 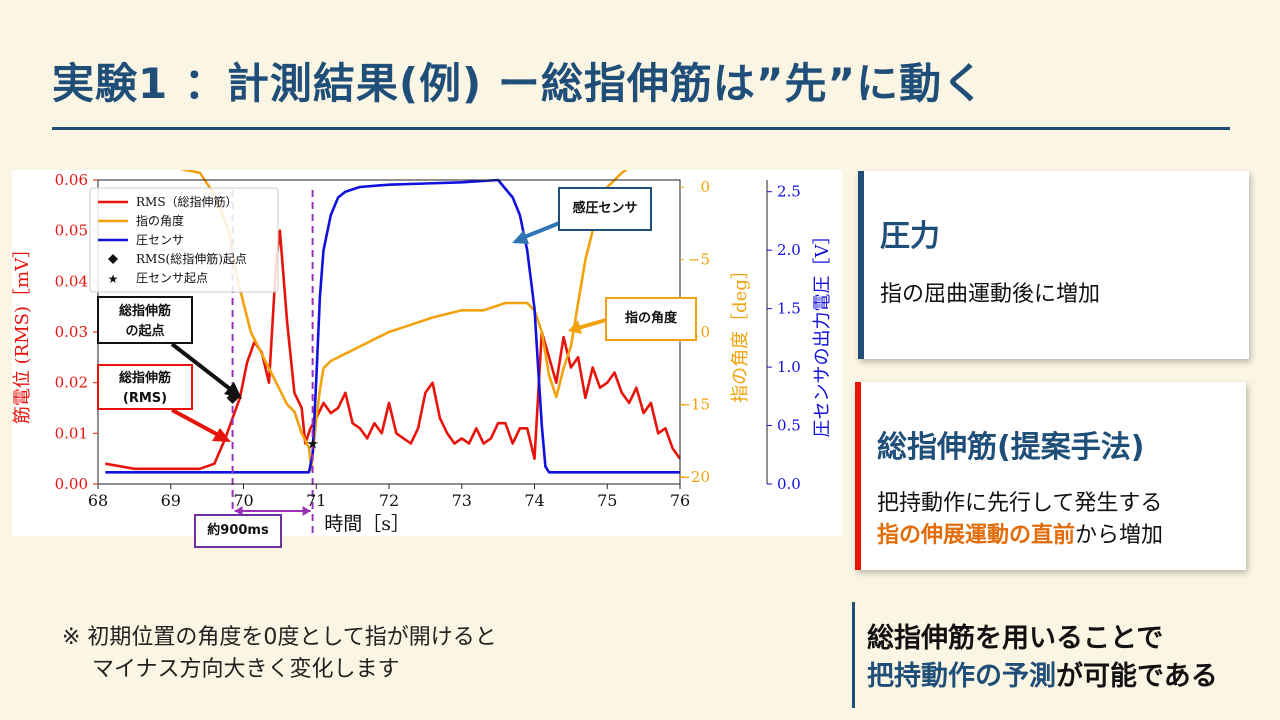 I want to click on callout-pressure-arrowhead, so click(x=520, y=237).